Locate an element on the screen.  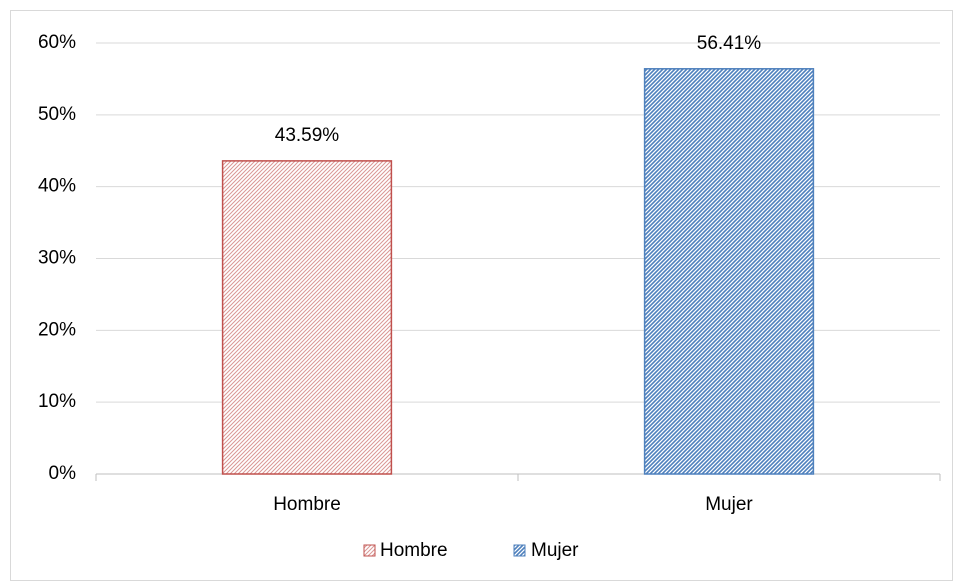
legend-label: Hombre is located at coordinates (414, 550).